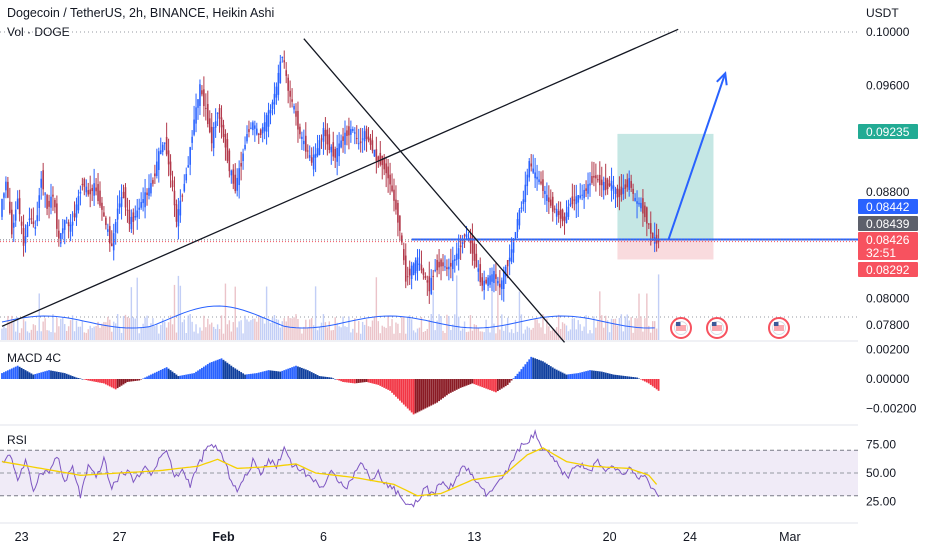 The width and height of the screenshot is (932, 550). Describe the element at coordinates (38, 32) in the screenshot. I see `volume-indicator-label: Vol · DOGE` at that location.